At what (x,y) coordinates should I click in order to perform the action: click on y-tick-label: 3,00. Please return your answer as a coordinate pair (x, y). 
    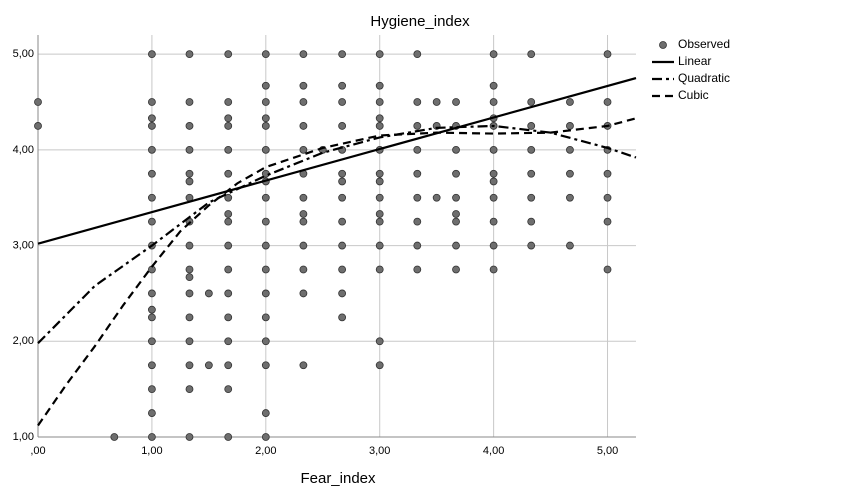
    Looking at the image, I should click on (23, 245).